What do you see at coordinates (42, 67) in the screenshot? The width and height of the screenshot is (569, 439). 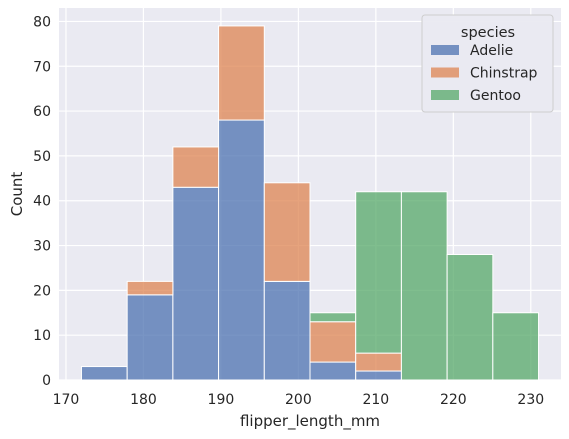 I see `y-tick-label: 70` at bounding box center [42, 67].